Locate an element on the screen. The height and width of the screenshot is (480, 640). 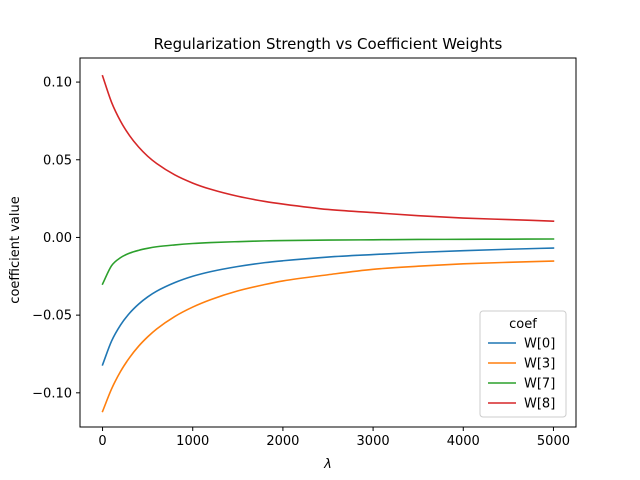
x-tick-label: 1000 is located at coordinates (192, 441).